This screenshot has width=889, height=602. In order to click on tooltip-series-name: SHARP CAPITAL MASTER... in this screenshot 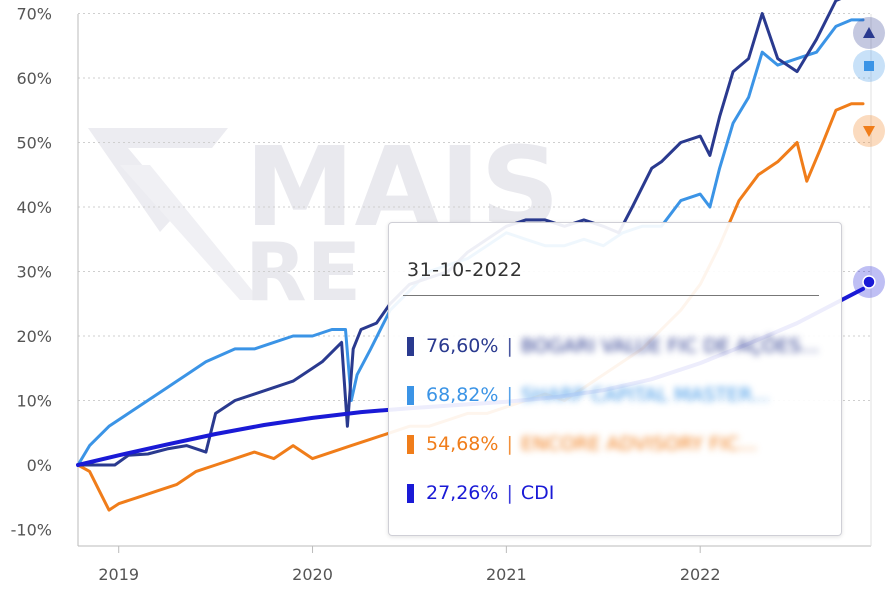, I will do `click(645, 395)`.